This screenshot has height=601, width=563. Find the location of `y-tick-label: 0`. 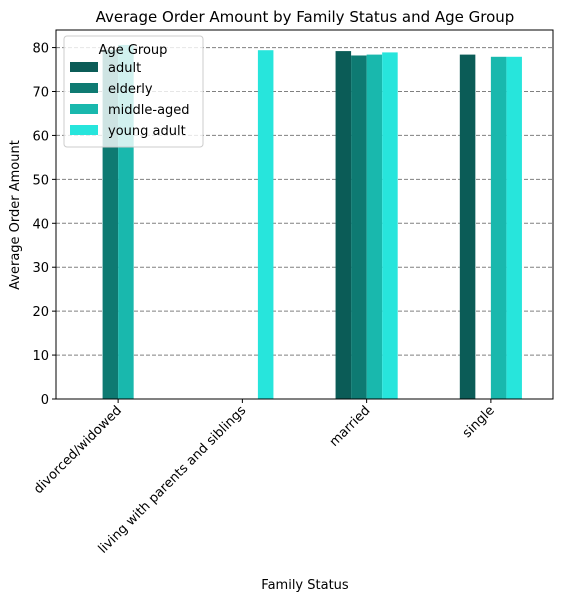

y-tick-label: 0 is located at coordinates (45, 400).